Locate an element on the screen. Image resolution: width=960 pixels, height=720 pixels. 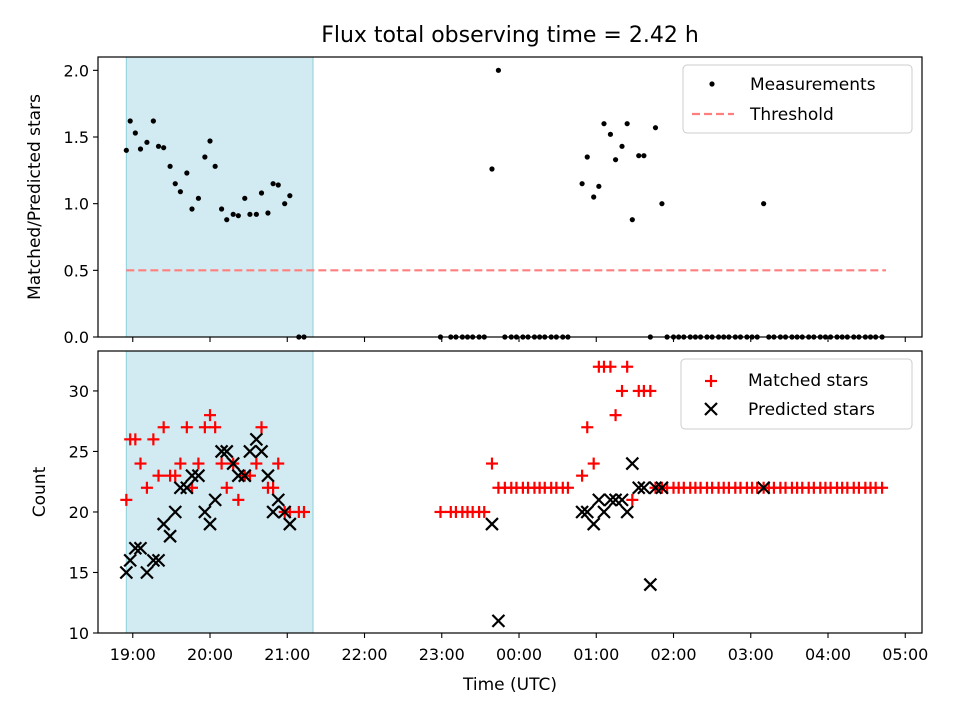
bottom-legend: Matched stars Predicted stars is located at coordinates (796, 394).